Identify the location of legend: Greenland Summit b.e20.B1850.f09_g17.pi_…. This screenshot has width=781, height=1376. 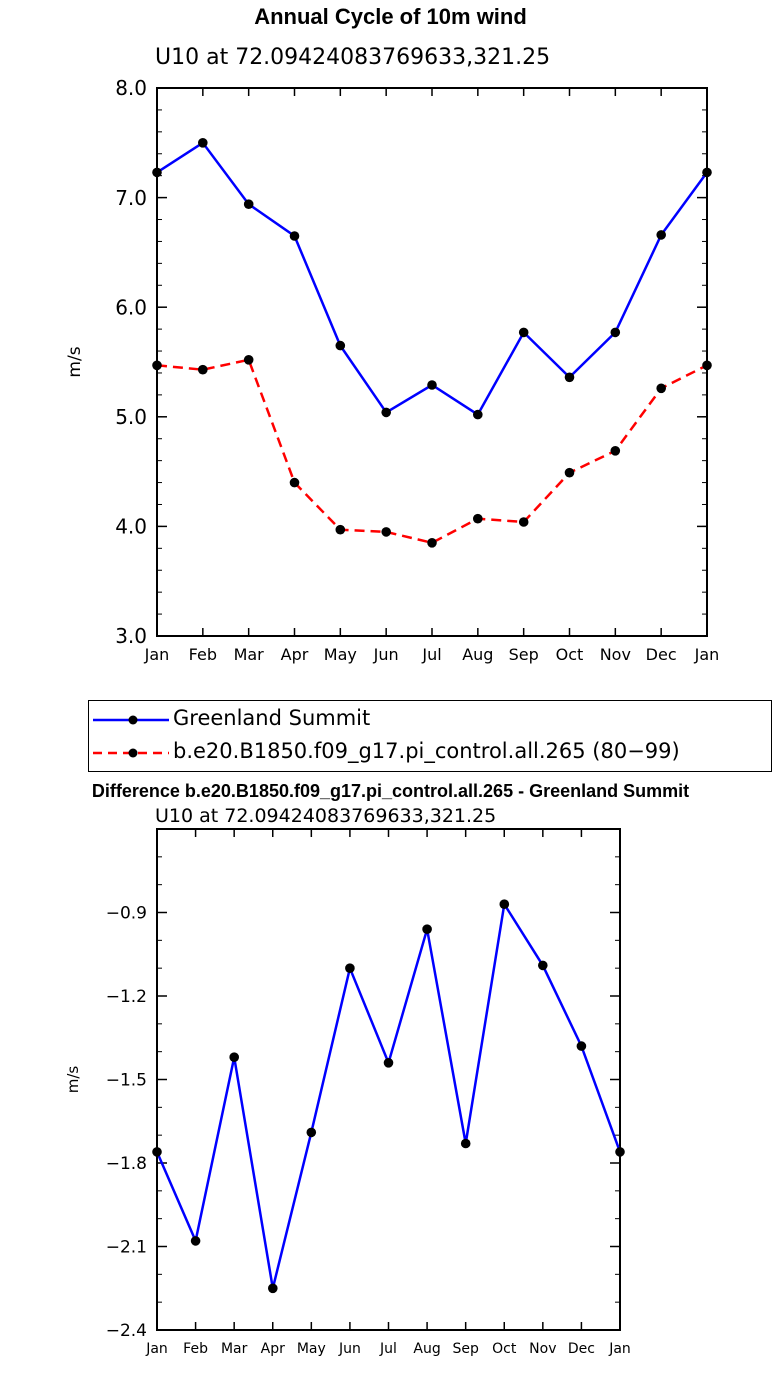
(430, 736).